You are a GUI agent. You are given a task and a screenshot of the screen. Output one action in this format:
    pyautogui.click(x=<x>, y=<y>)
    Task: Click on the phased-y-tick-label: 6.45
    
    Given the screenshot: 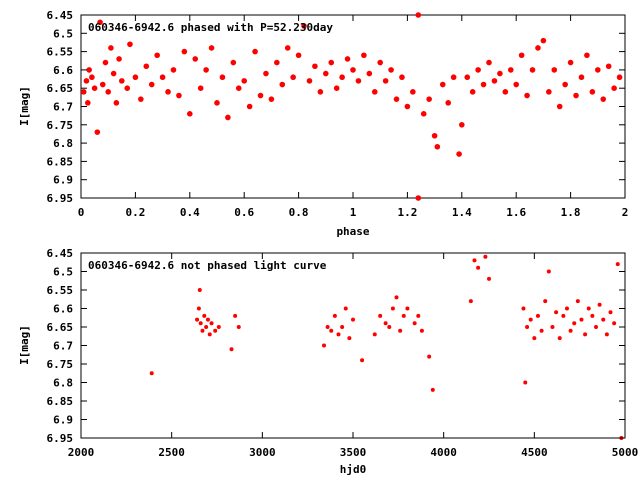 What is the action you would take?
    pyautogui.click(x=60, y=15)
    